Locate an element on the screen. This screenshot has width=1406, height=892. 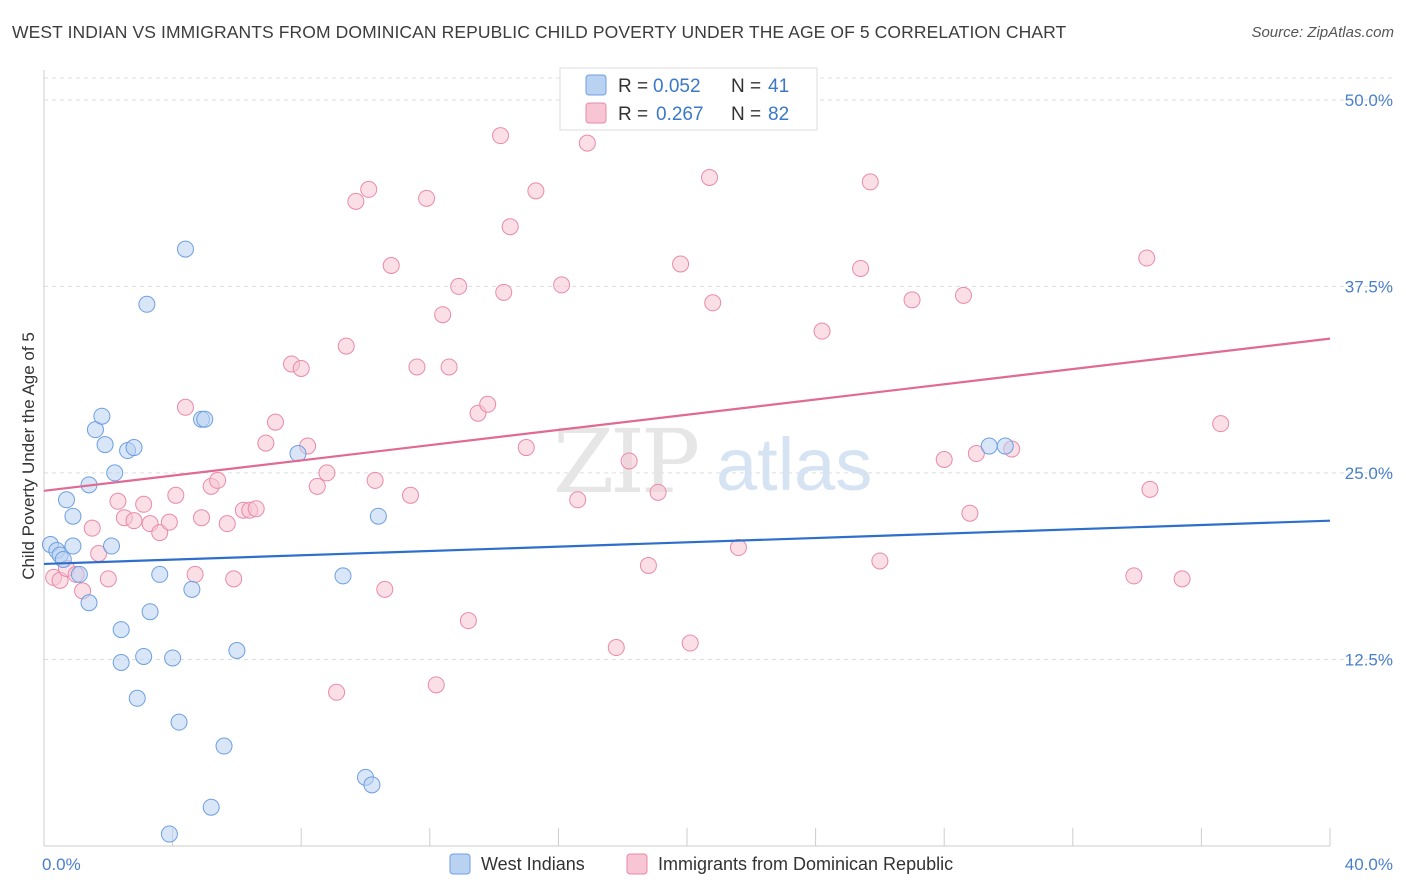
west-indian-trend-line is located at coordinates (687, 542).